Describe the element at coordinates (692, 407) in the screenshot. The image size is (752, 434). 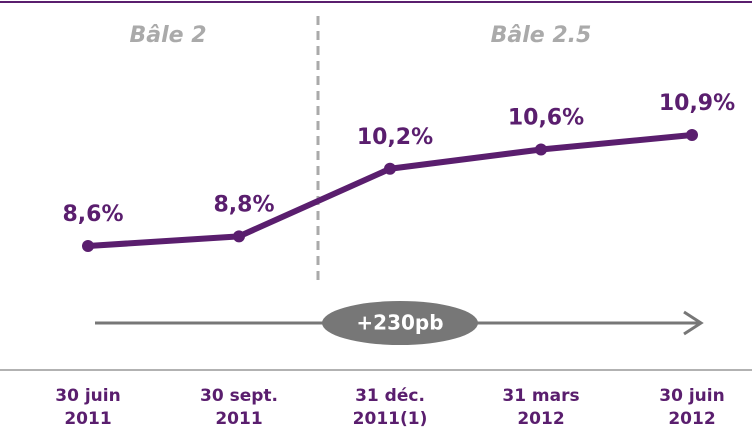
I see `x-tick-label: 30 juin 2012` at that location.